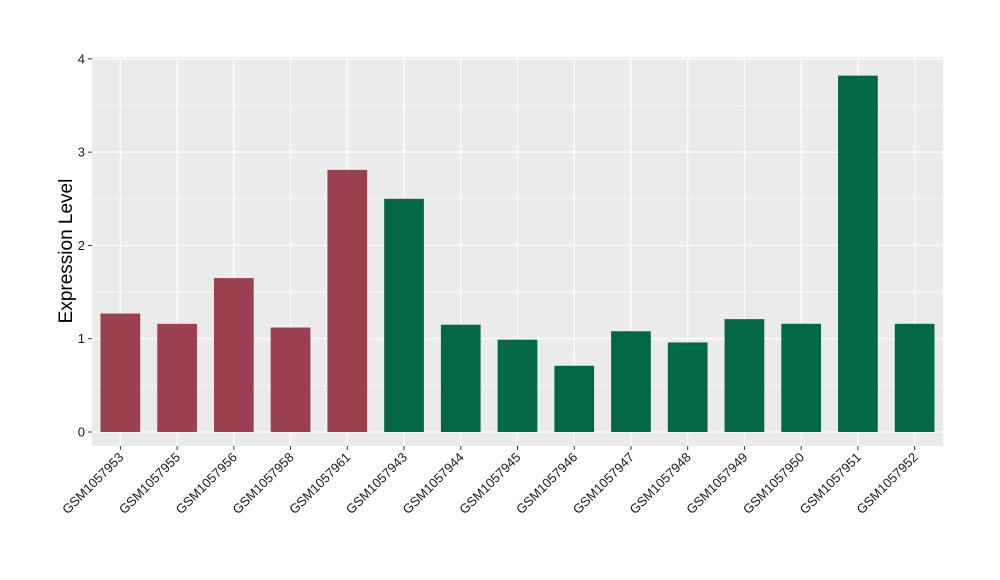 This screenshot has height=580, width=1000. I want to click on bar-GSM1057950, so click(801, 378).